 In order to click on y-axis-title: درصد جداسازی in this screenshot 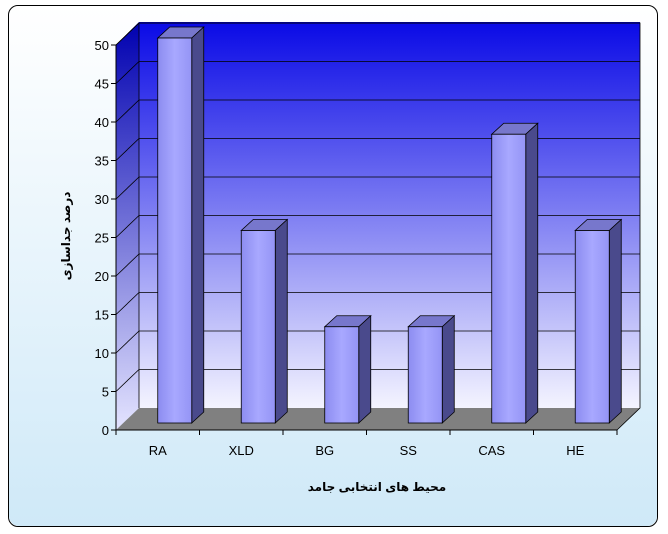, I will do `click(66, 236)`.